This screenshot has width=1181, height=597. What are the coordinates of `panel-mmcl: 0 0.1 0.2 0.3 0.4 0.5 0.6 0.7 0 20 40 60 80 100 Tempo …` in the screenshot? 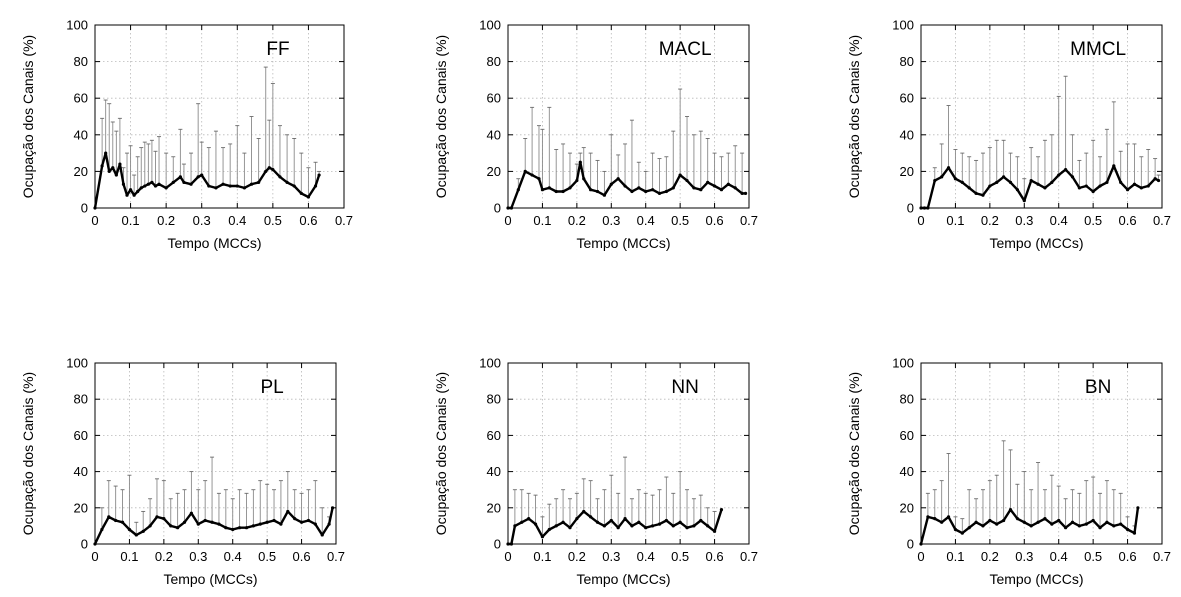 It's located at (1008, 135).